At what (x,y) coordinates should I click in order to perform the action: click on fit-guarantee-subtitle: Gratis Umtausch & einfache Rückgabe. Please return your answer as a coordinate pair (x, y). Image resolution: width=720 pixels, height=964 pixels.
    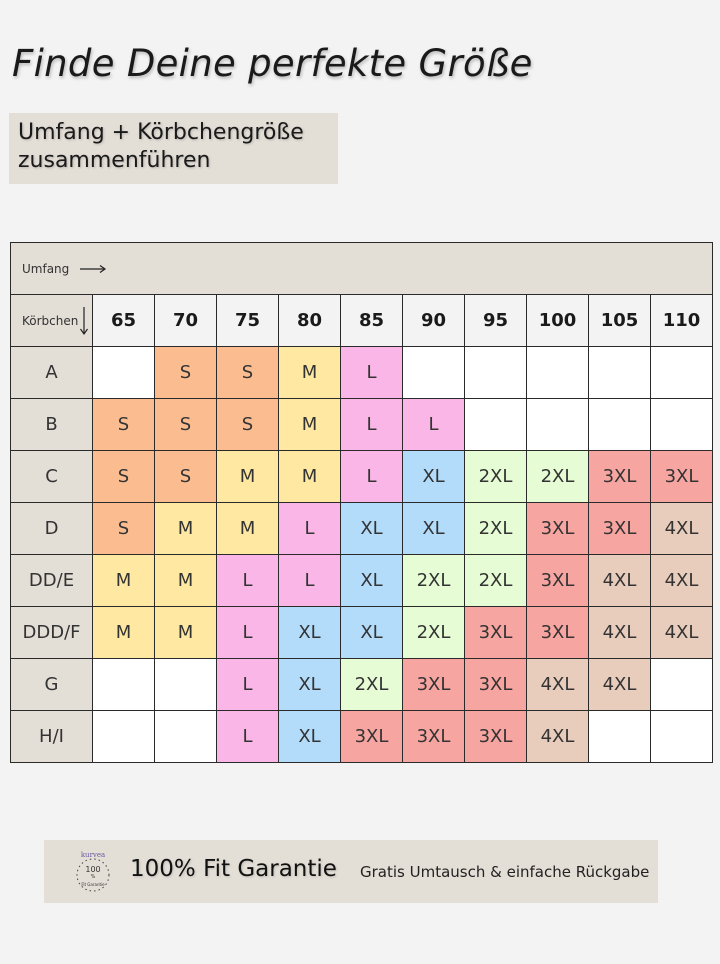
    Looking at the image, I should click on (505, 872).